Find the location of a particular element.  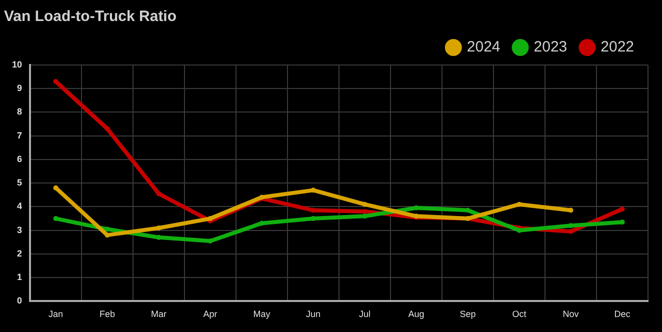

legend-label: 2024 is located at coordinates (483, 47).